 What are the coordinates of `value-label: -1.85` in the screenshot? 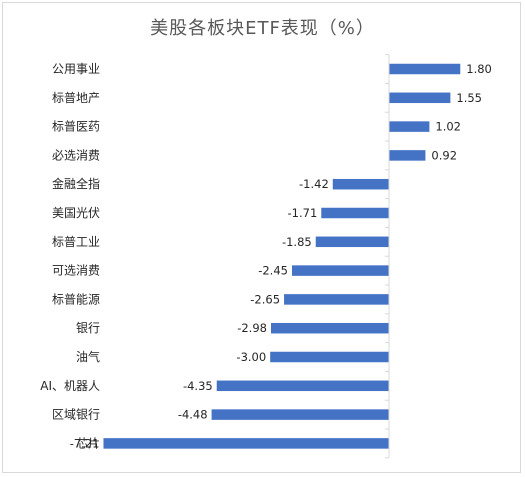 It's located at (297, 242).